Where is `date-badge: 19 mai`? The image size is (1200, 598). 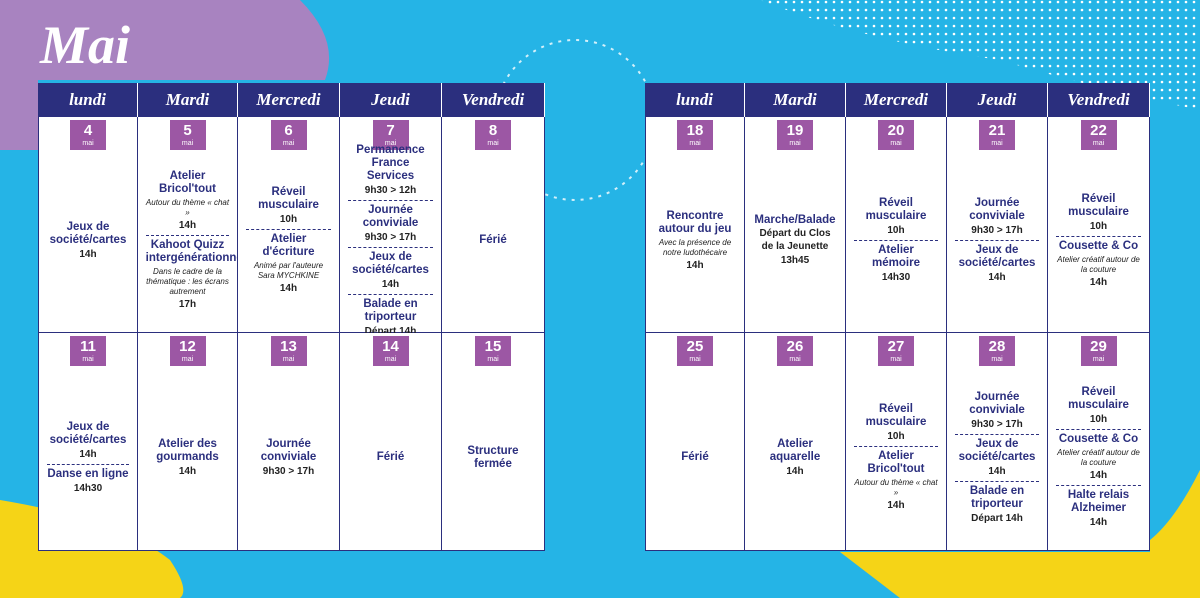
date-badge: 19 mai is located at coordinates (795, 135).